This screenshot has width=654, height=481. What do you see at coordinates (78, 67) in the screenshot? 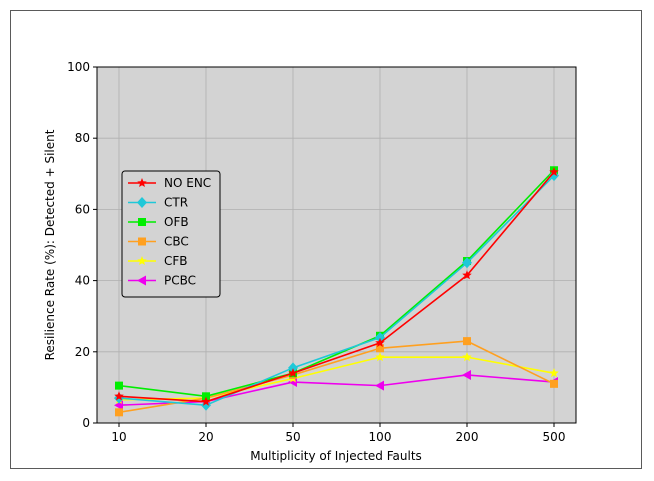
I see `y-tick-label: 100` at bounding box center [78, 67].